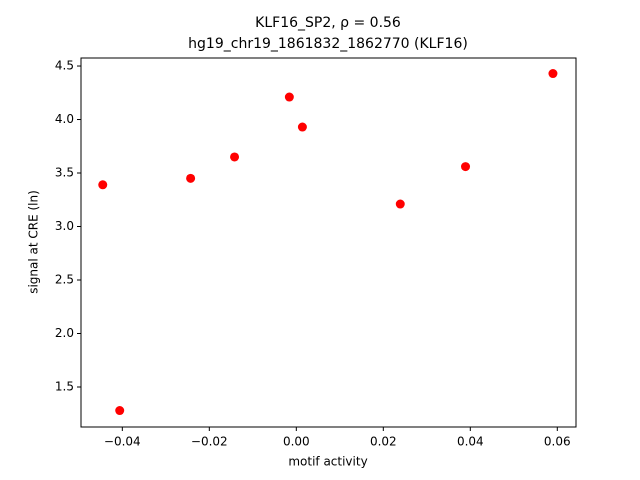  Describe the element at coordinates (34, 242) in the screenshot. I see `y-axis-label: signal at CRE (ln)` at that location.